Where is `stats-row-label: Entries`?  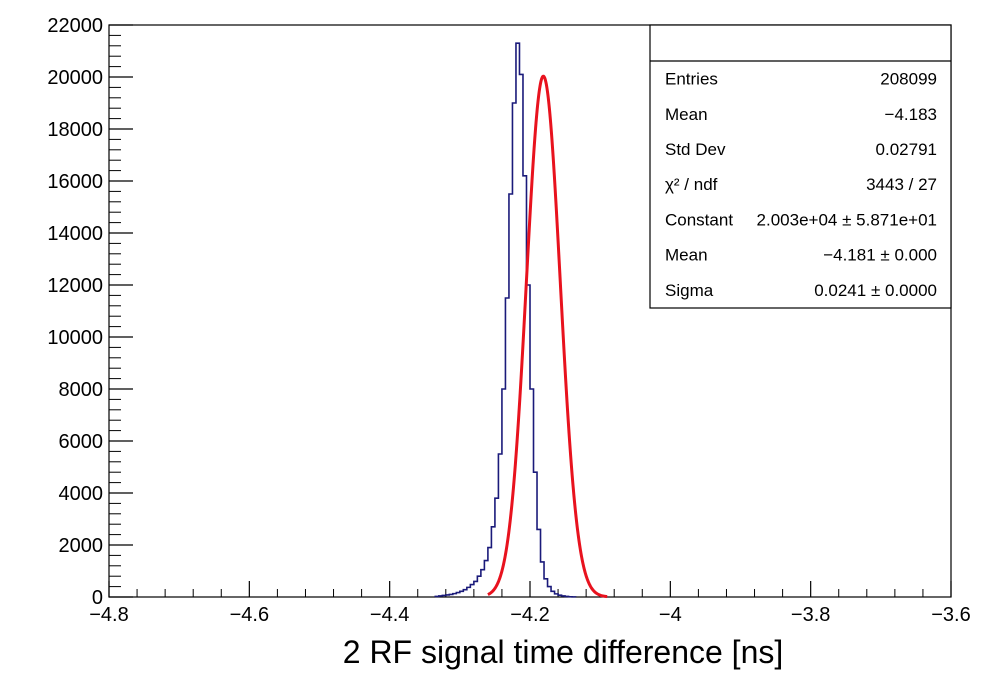
stats-row-label: Entries is located at coordinates (691, 79).